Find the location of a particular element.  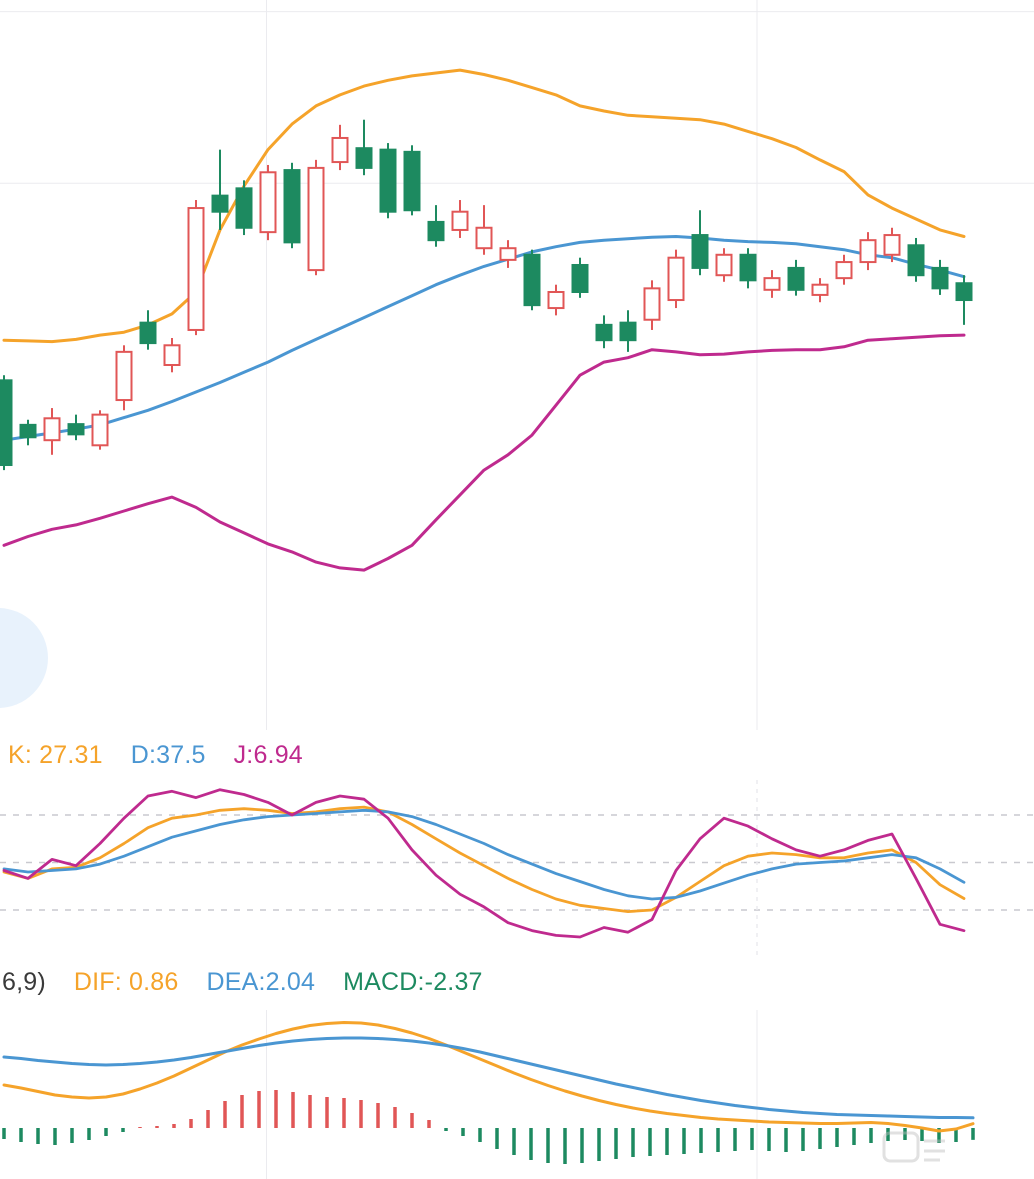

kdj-panel is located at coordinates (517, 867).